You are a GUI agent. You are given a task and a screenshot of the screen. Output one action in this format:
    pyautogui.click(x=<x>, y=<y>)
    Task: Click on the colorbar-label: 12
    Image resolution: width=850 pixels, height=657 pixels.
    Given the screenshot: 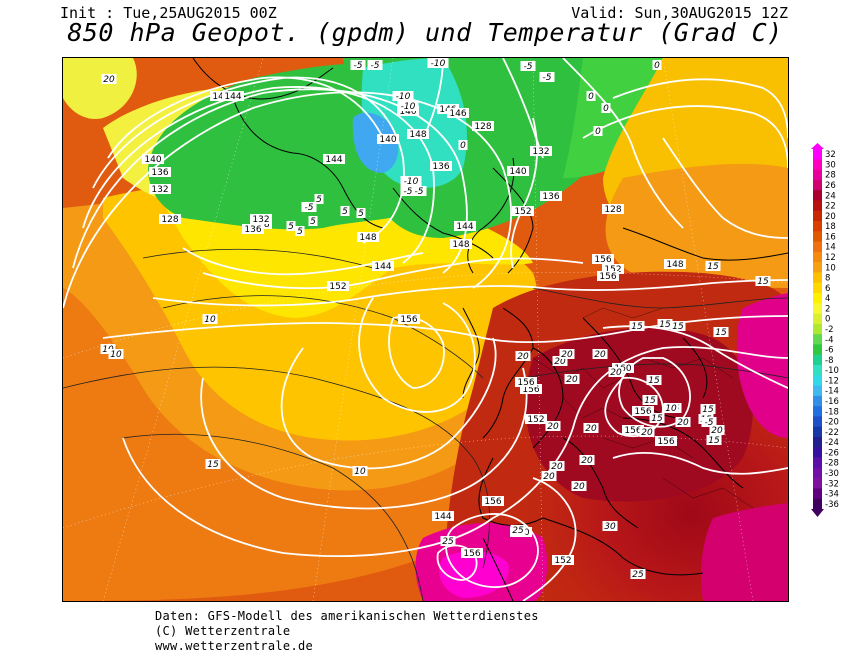 What is the action you would take?
    pyautogui.click(x=830, y=258)
    